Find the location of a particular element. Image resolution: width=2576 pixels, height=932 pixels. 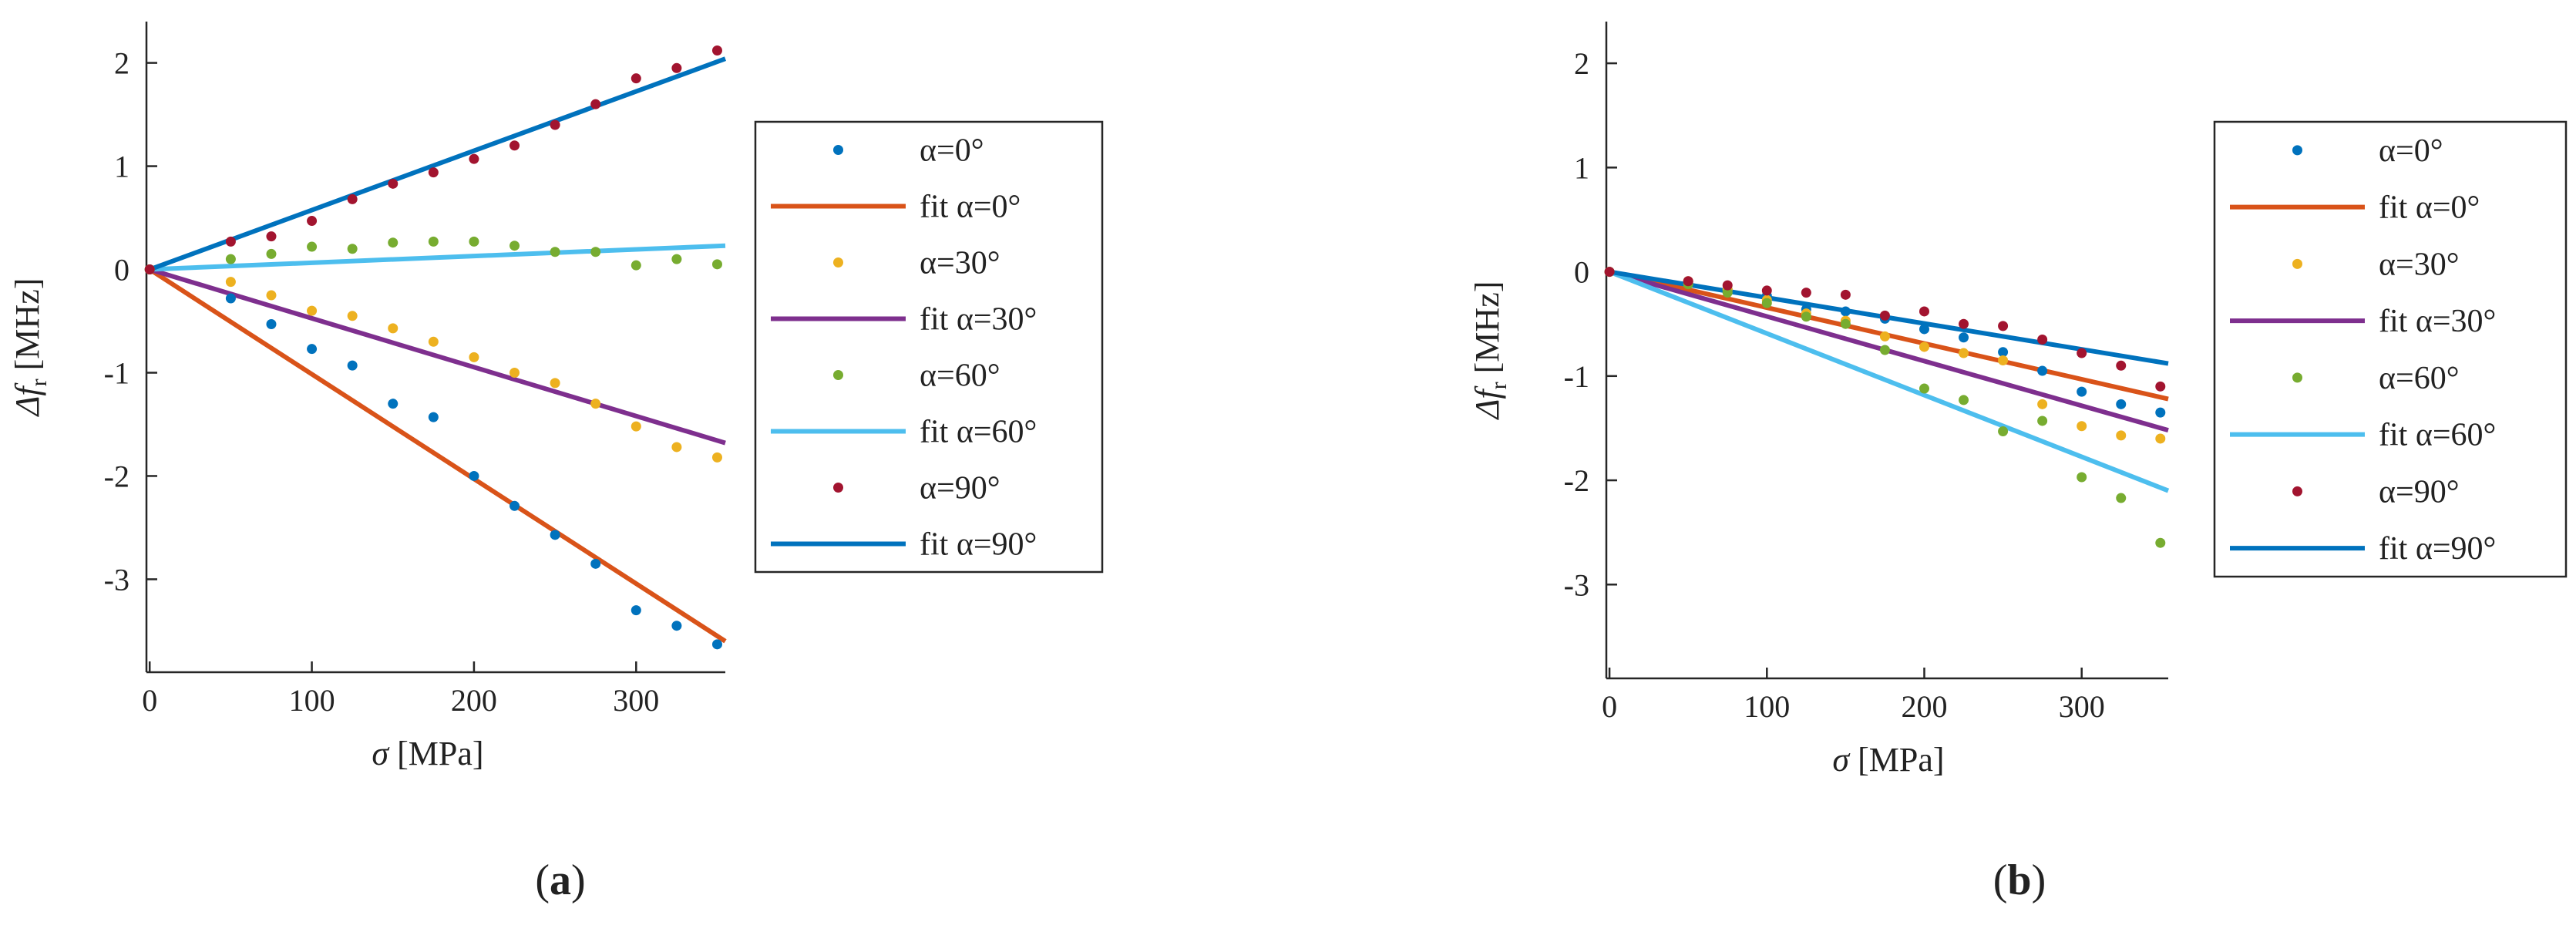

x-axis-title: σ [MPa] is located at coordinates (427, 753).